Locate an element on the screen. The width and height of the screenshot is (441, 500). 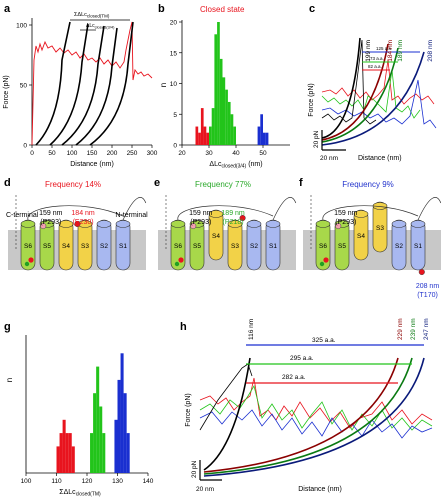
ytick-label: 15 is located at coordinates (174, 53).